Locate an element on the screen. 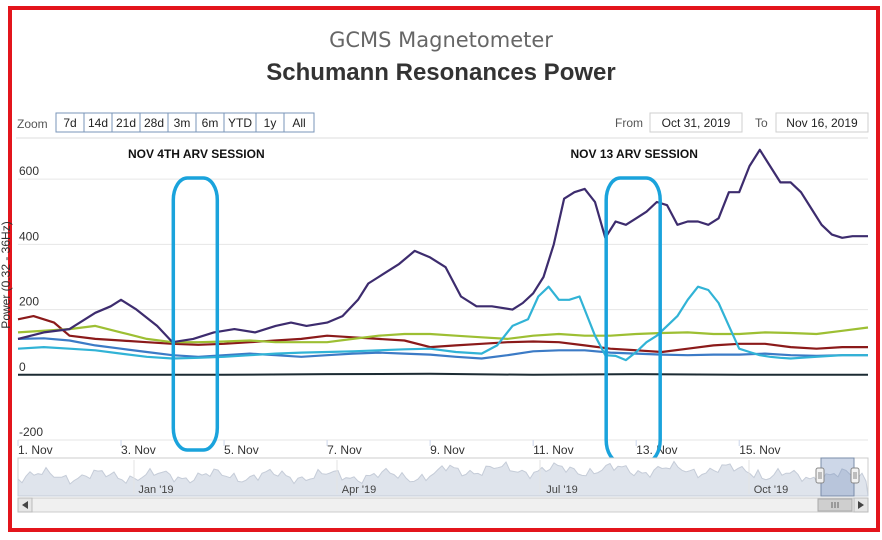  to-date-value: Nov 16, 2019 is located at coordinates (822, 123).